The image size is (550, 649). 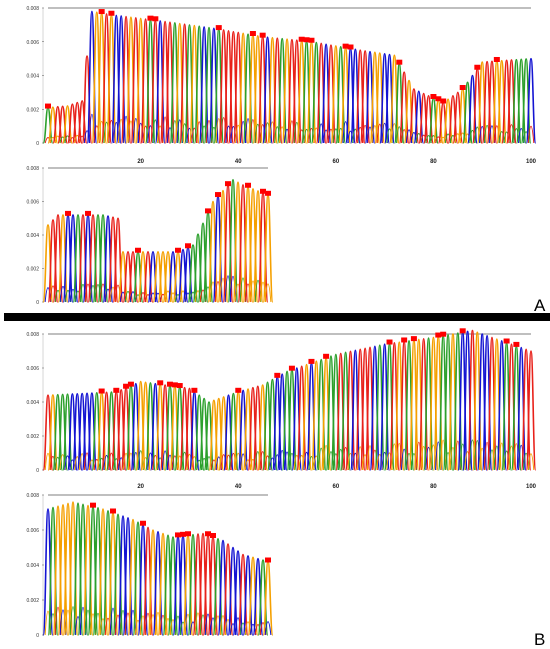 I want to click on y-tick-label: 0.006, so click(x=32, y=203).